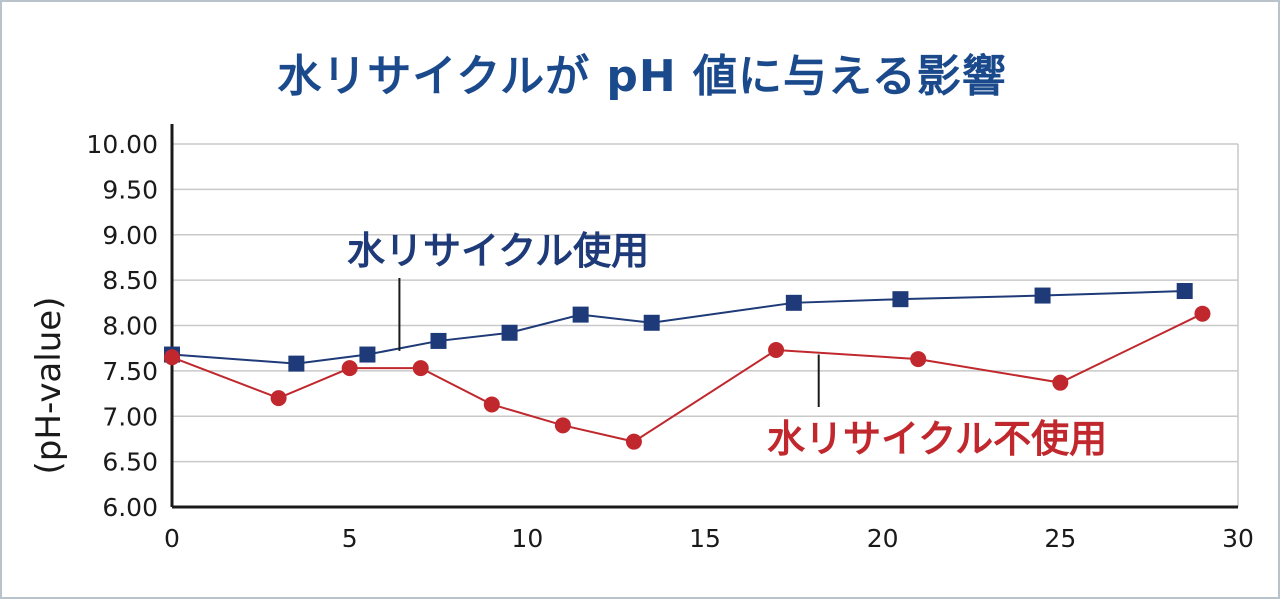 The height and width of the screenshot is (601, 1280). I want to click on y-tick-label: 7.50, so click(130, 371).